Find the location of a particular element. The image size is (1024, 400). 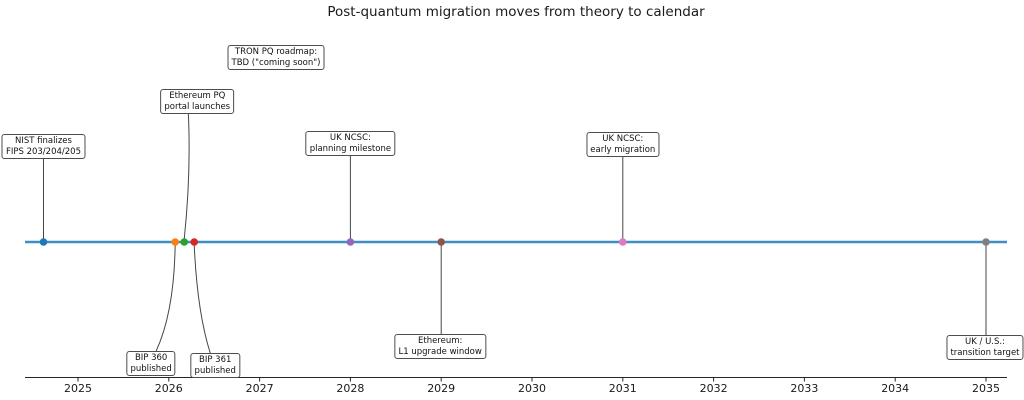

event-label-bip-360-published: BIP 360 published is located at coordinates (151, 363).